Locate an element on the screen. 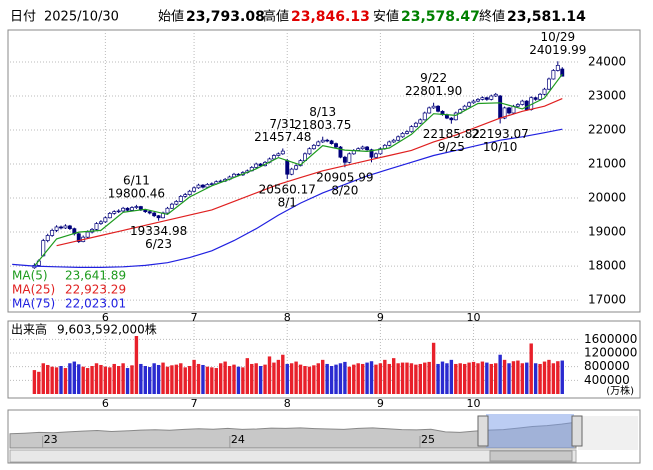 The image size is (653, 470). navigator-handle is located at coordinates (483, 431).